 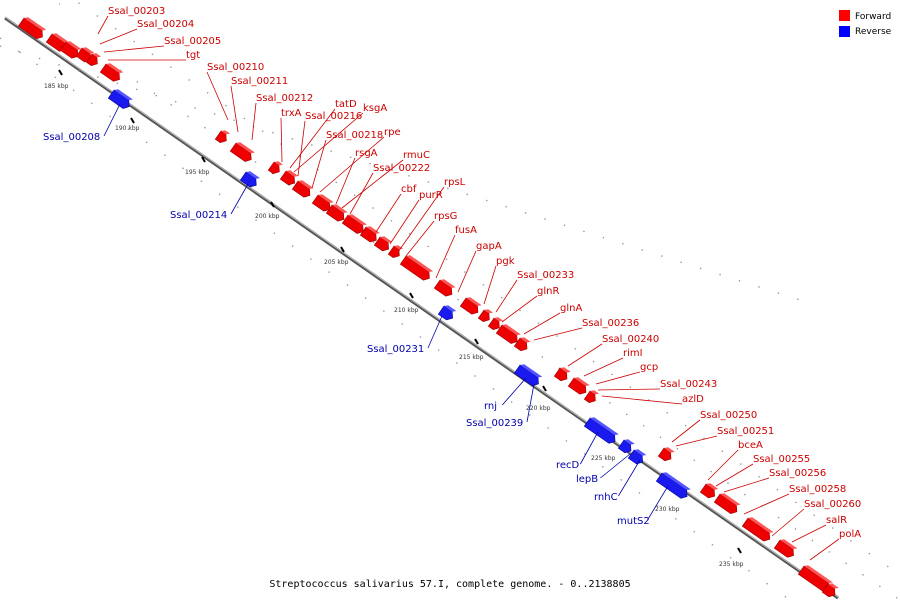 What do you see at coordinates (545, 275) in the screenshot?
I see `forward-gene-label: Ssal_00233` at bounding box center [545, 275].